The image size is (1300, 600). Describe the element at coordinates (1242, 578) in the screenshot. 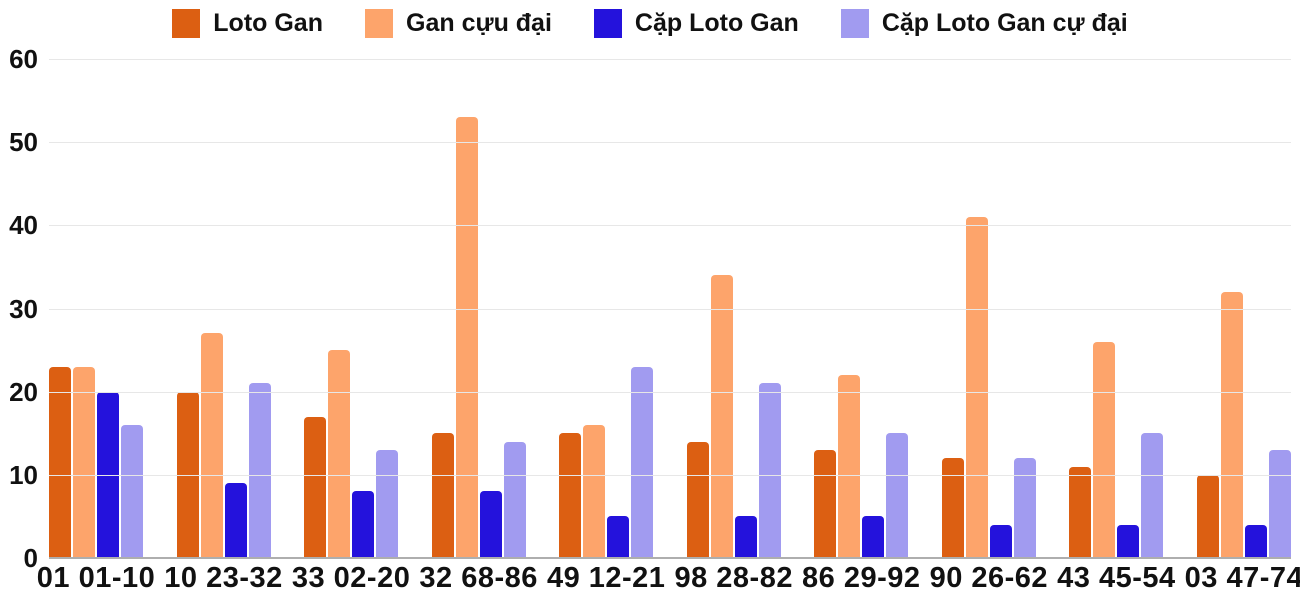

I see `x-axis-category-label: 03 47-74` at that location.